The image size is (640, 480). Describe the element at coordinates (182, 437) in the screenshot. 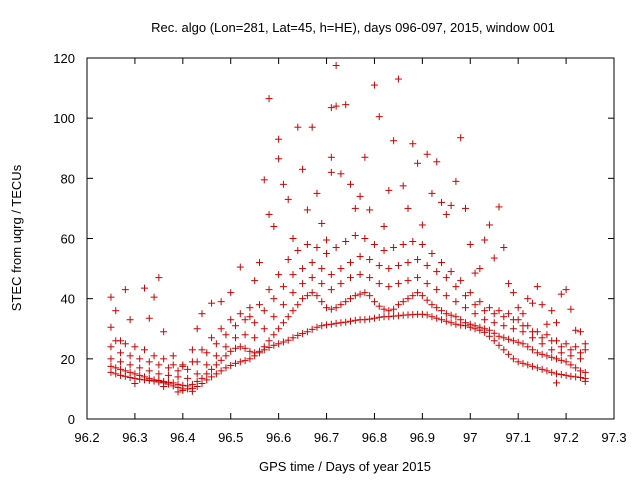

I see `x-tick-label: 96.4` at that location.